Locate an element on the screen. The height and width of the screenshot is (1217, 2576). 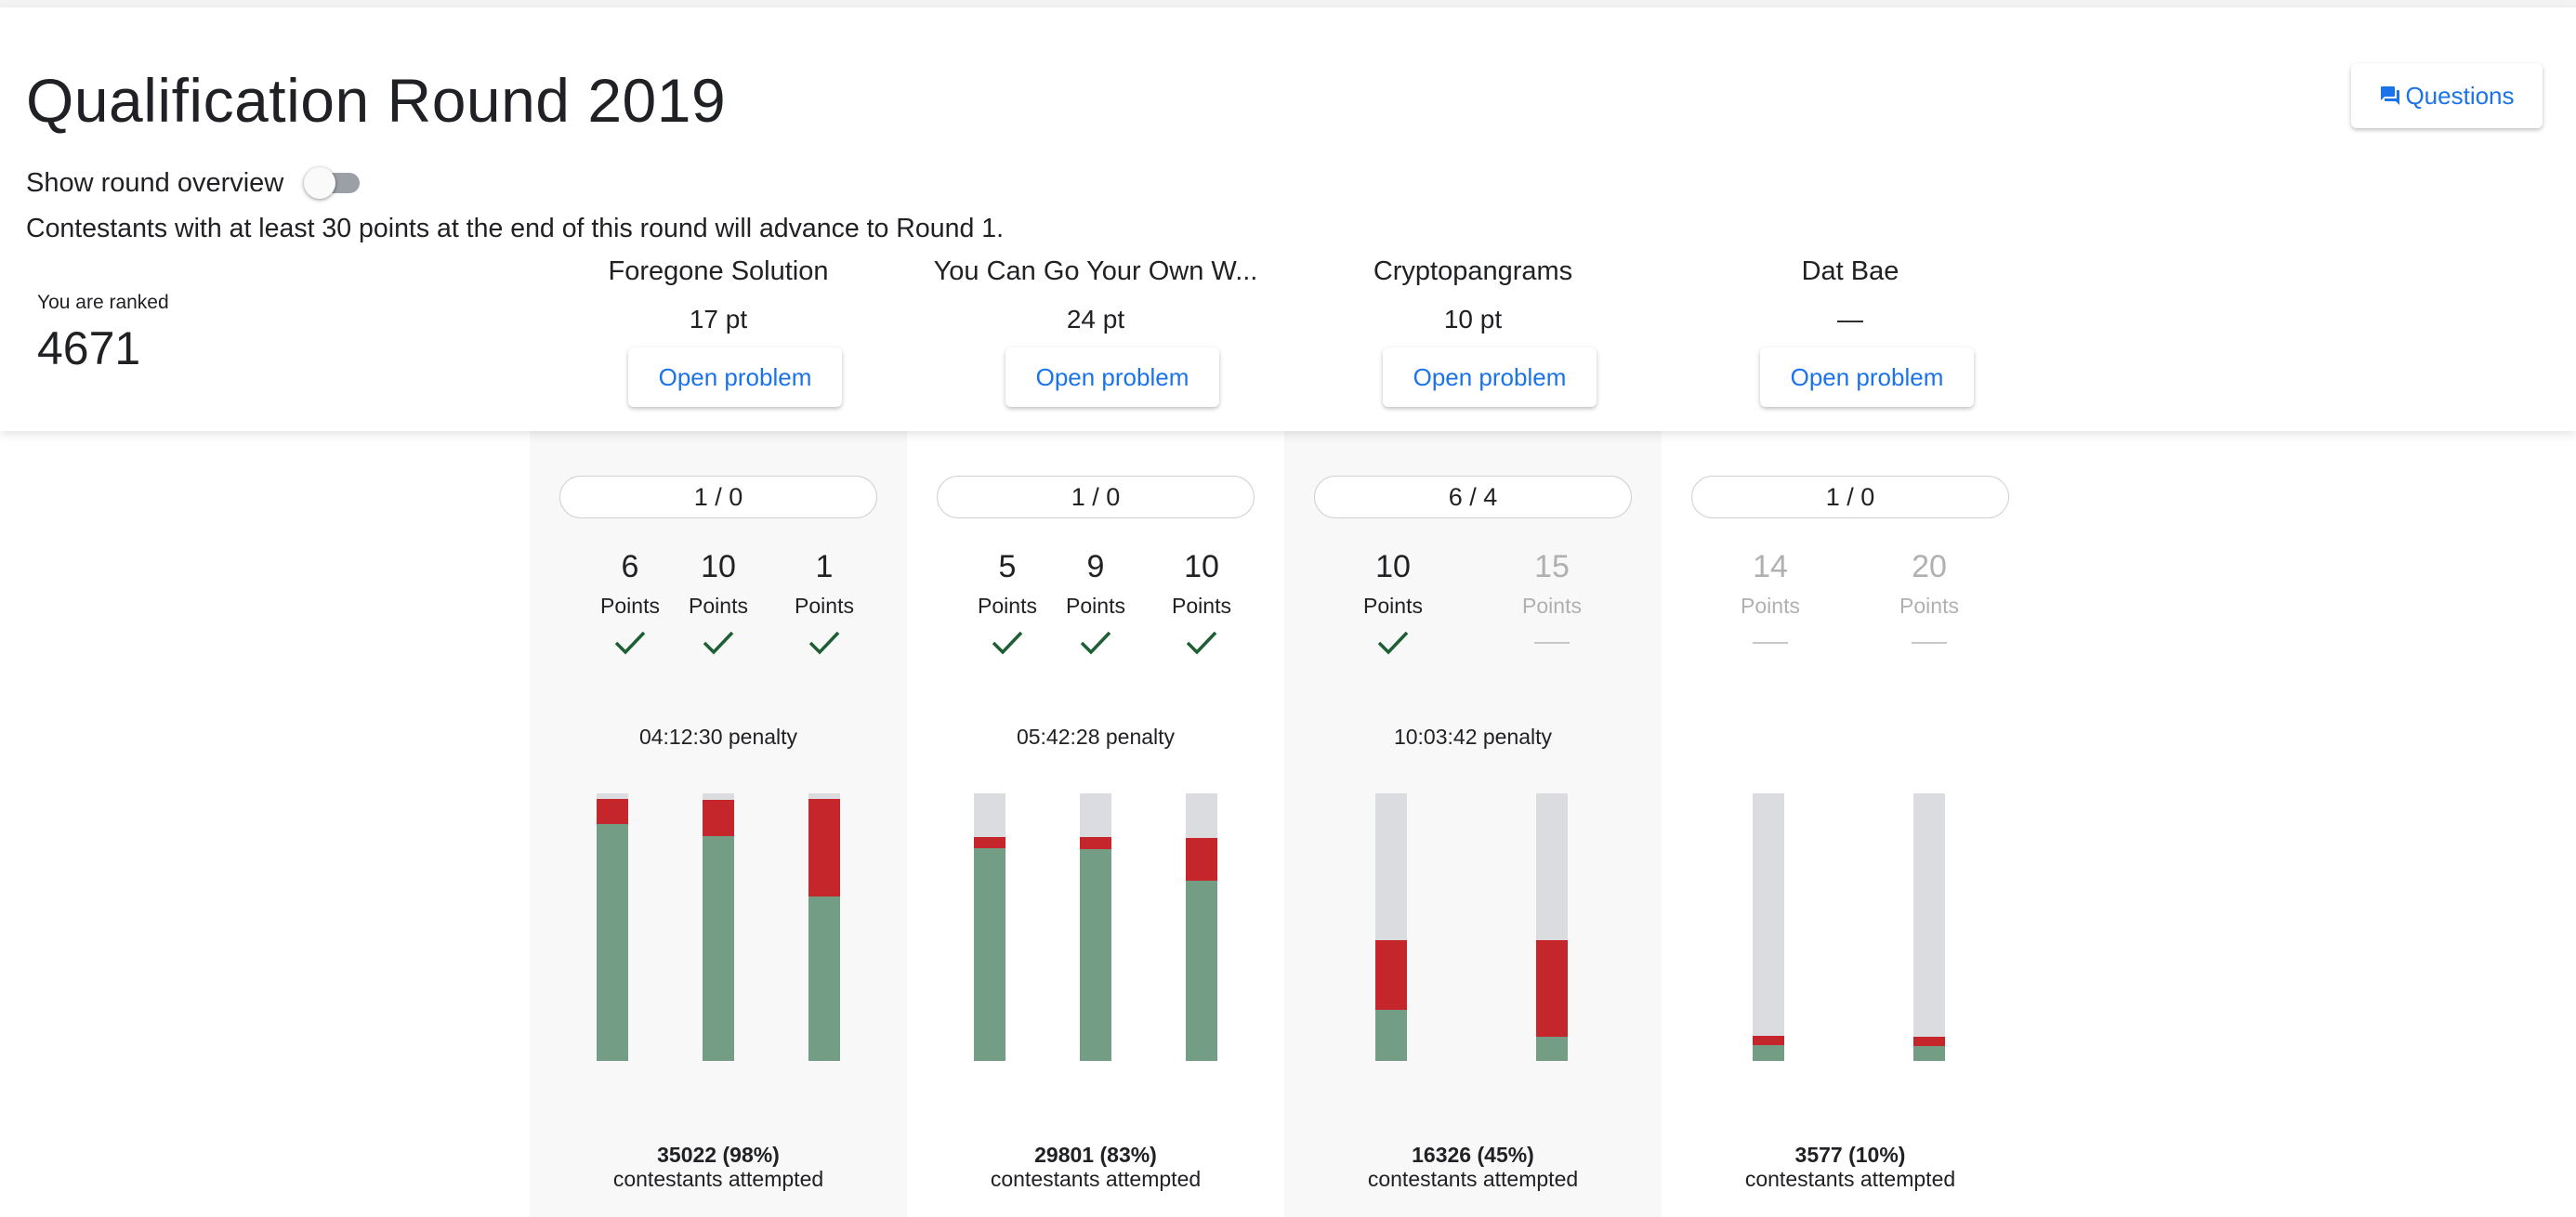
questions-label: Questions is located at coordinates (2460, 95).